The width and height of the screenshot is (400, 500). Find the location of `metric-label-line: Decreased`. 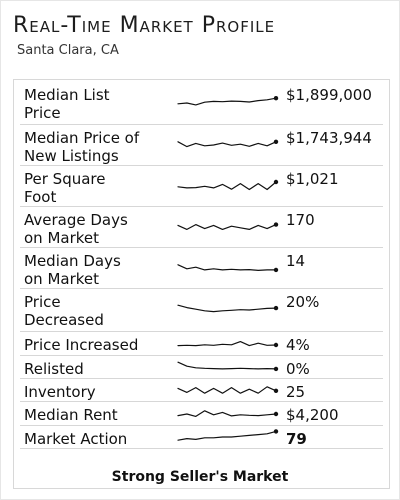

metric-label-line: Decreased is located at coordinates (64, 320).